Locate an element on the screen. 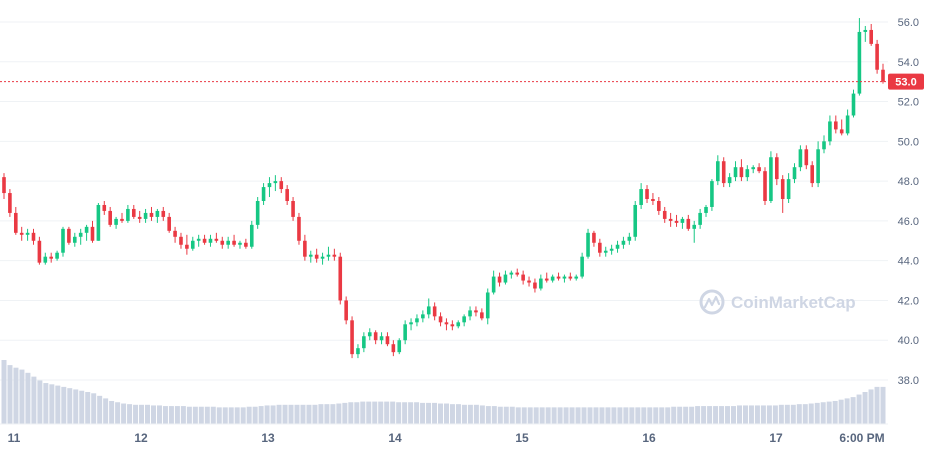 This screenshot has width=929, height=450. y-tick-label: 56.0 is located at coordinates (908, 23).